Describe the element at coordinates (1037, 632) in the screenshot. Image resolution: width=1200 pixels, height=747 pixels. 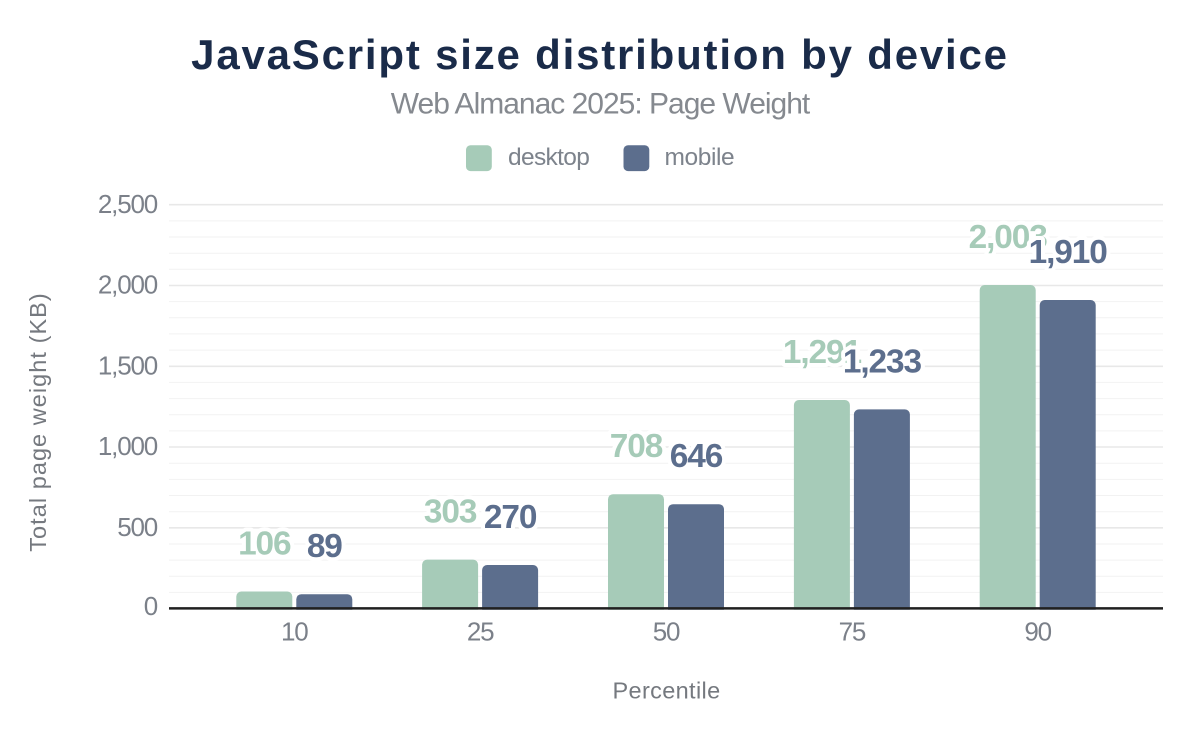
I see `svg-text: 90` at that location.